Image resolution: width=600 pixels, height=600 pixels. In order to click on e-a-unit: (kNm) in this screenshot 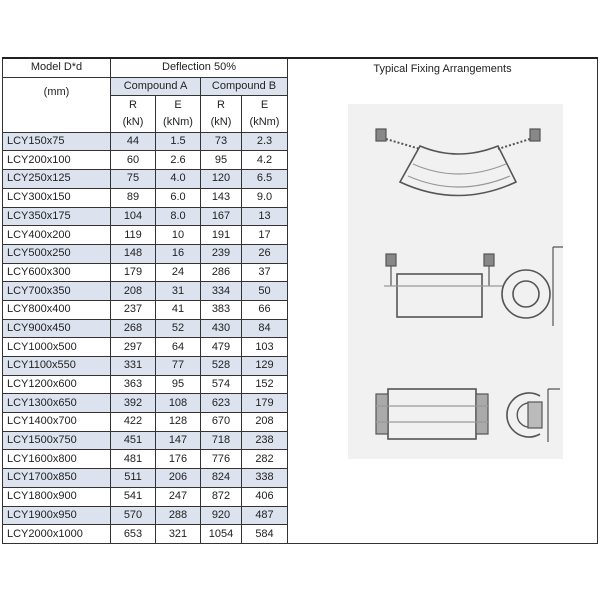, I will do `click(178, 123)`.